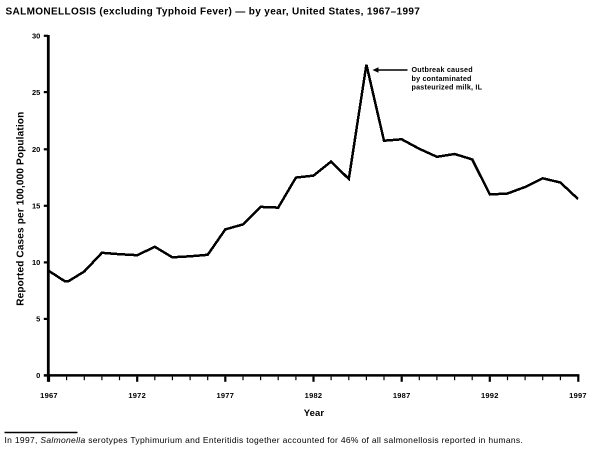 This screenshot has height=449, width=600. What do you see at coordinates (38, 375) in the screenshot?
I see `svg-text: 0` at bounding box center [38, 375].